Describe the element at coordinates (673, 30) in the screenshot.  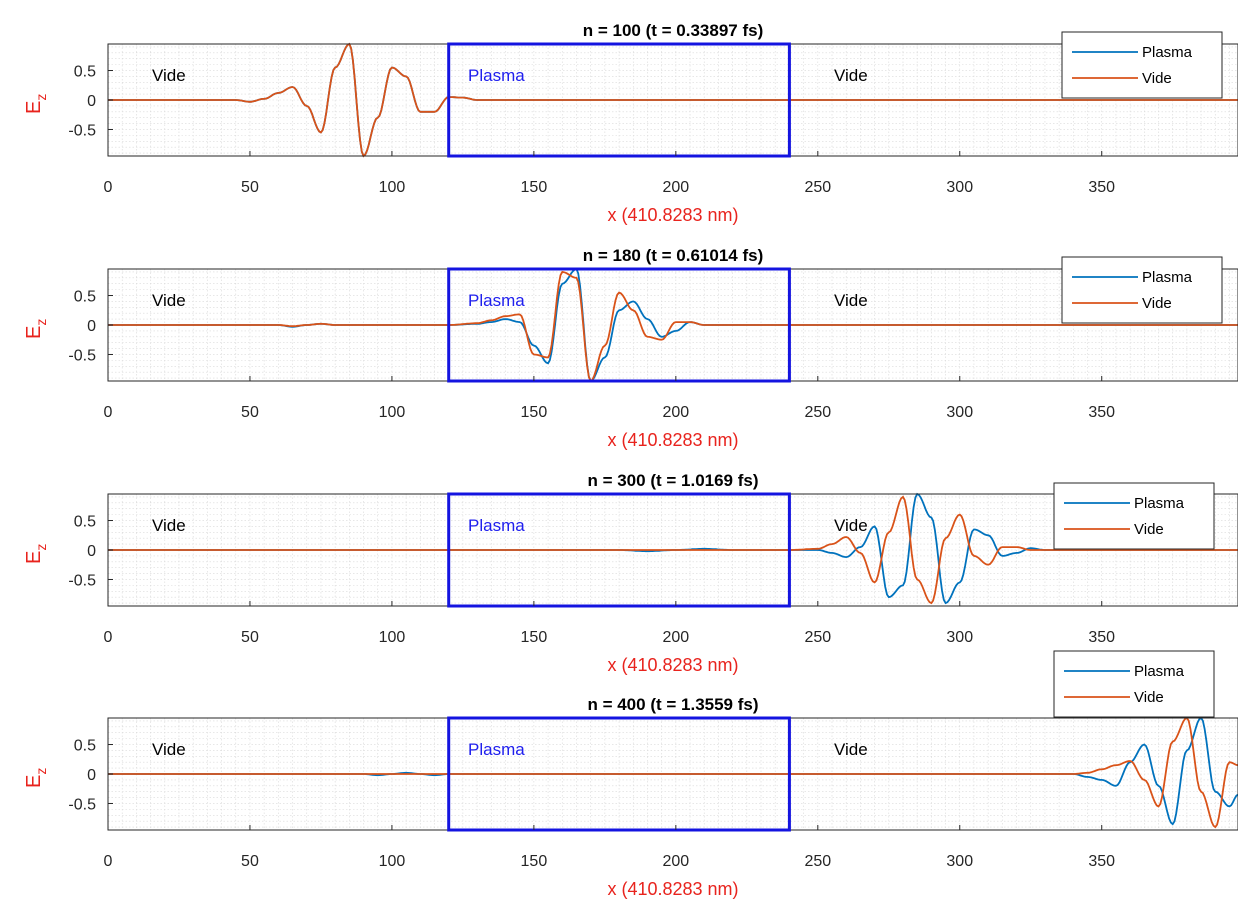
I see `chart-title: n = 100 (t = 0.33897 fs)` at that location.